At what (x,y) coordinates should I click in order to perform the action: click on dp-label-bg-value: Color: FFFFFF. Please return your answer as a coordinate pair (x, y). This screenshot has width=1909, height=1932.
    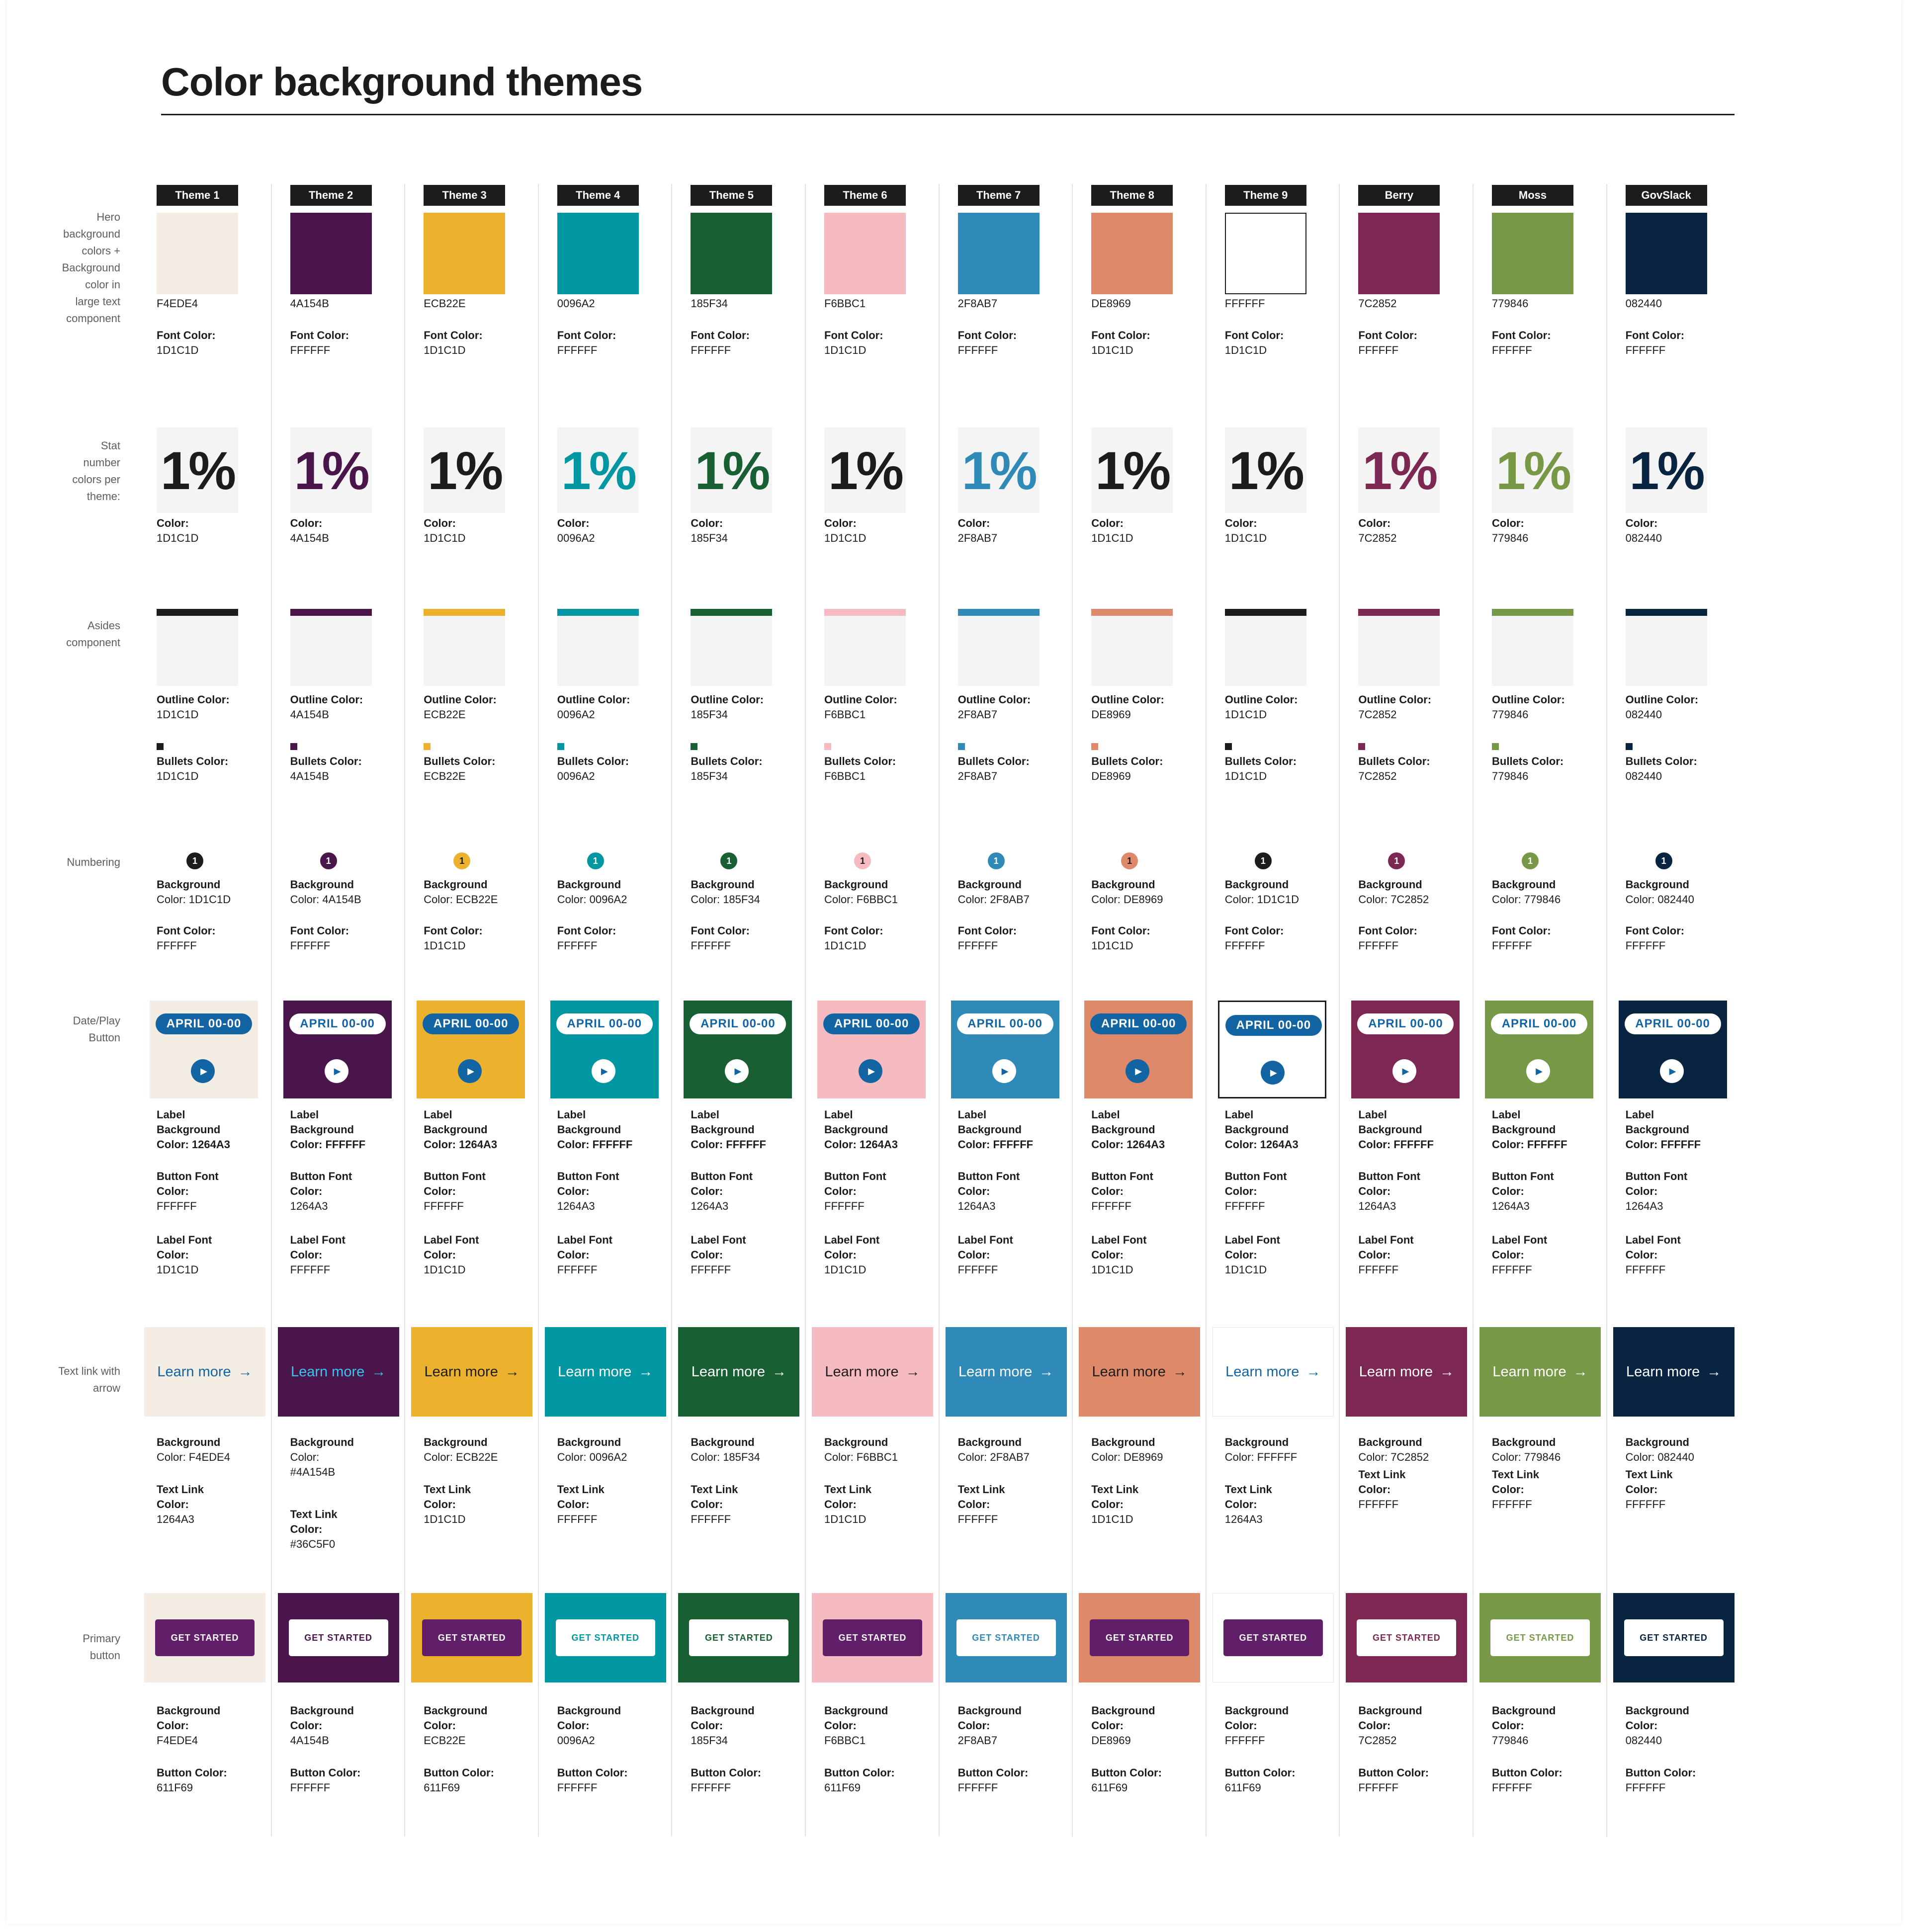
    Looking at the image, I should click on (995, 1144).